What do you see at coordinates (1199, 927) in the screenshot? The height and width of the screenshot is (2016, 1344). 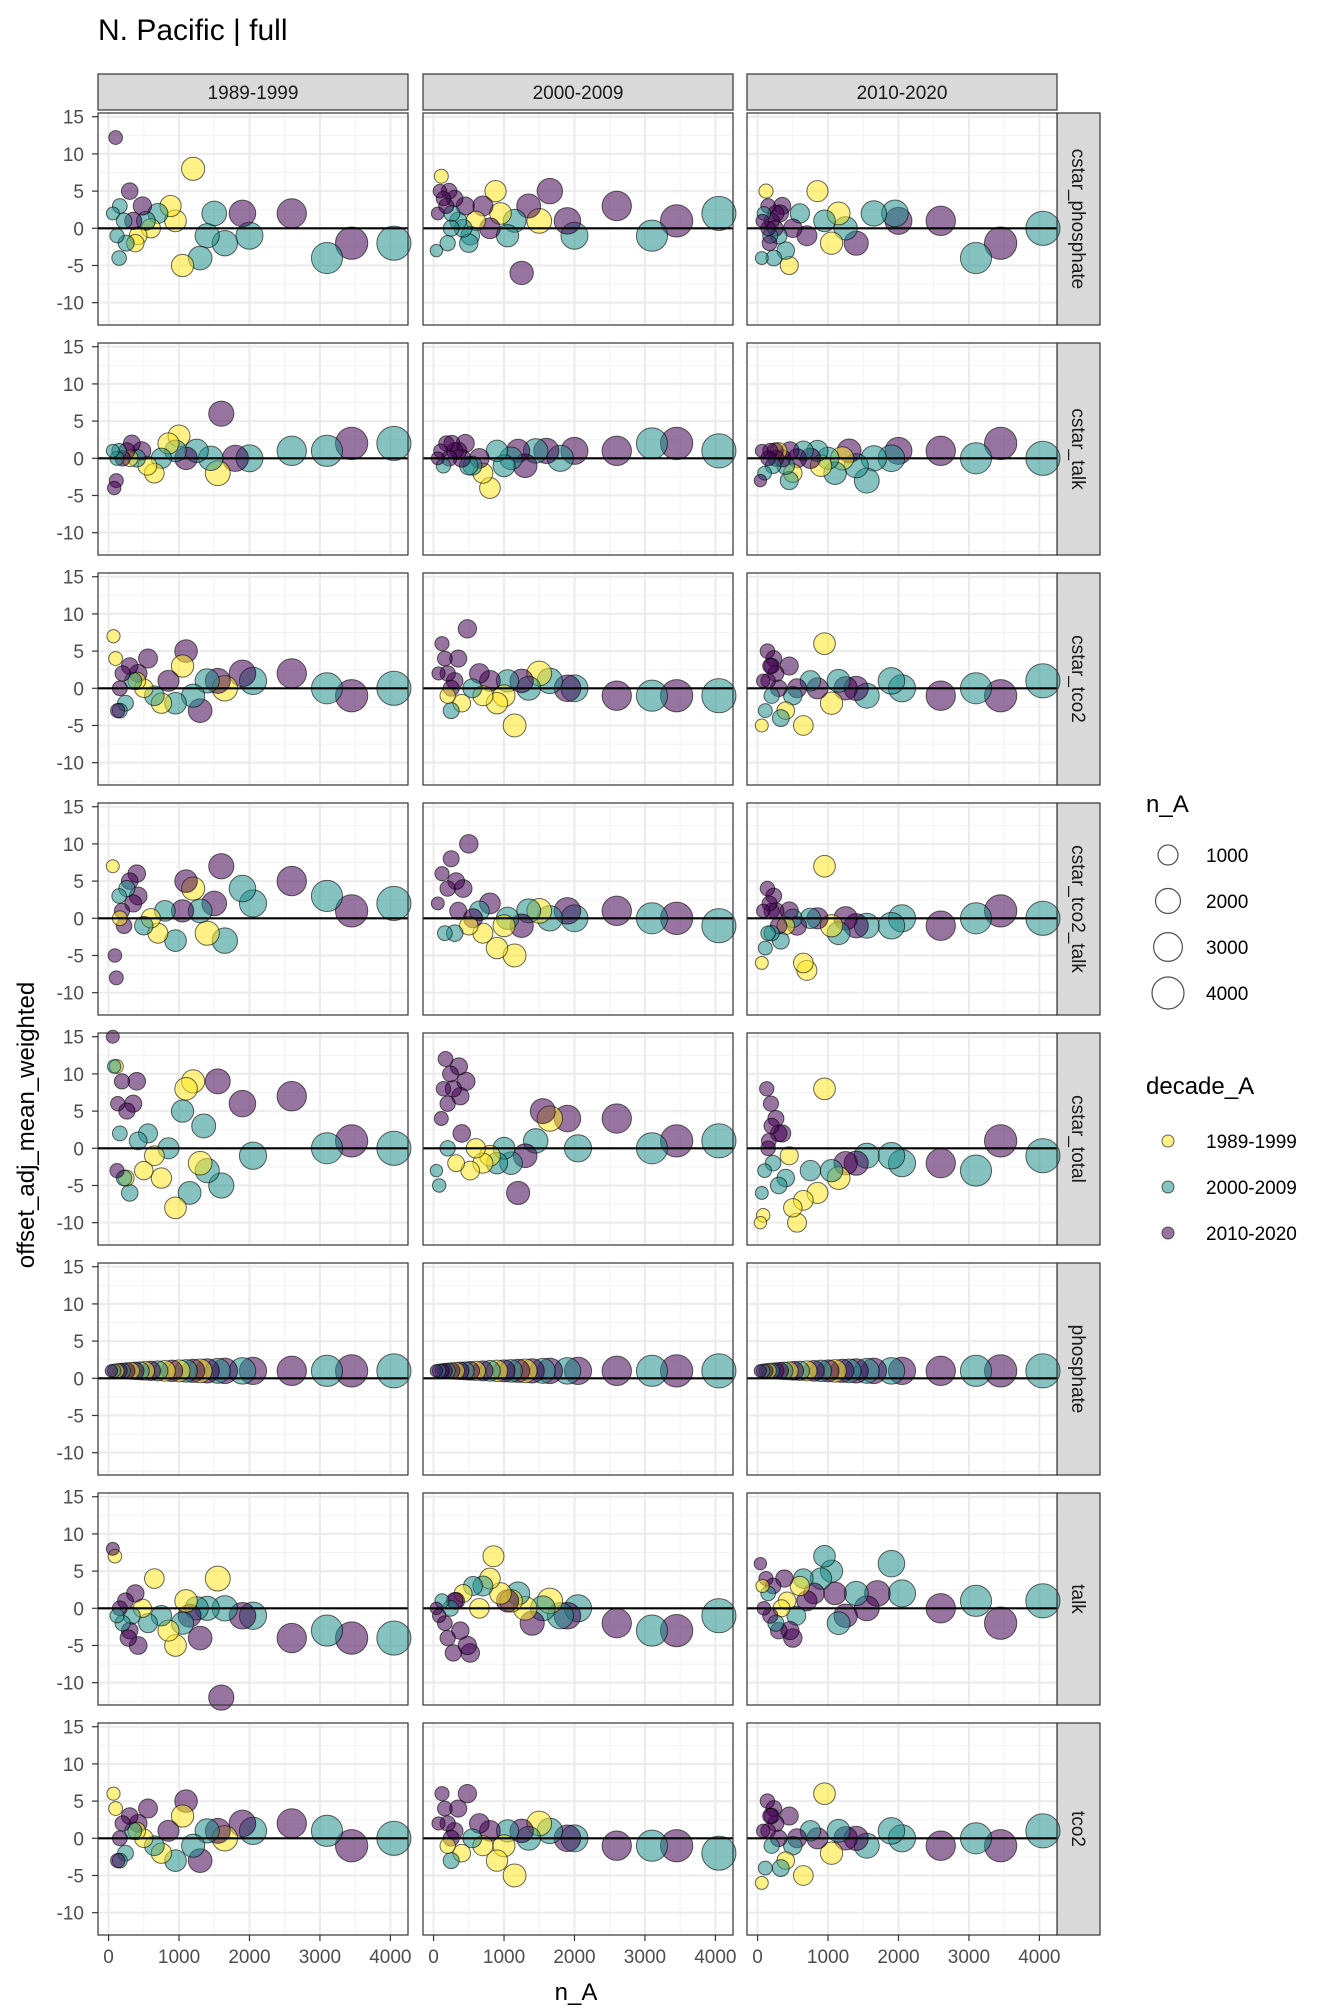 I see `size-legend-items: 1000 2000 3000 4000` at bounding box center [1199, 927].